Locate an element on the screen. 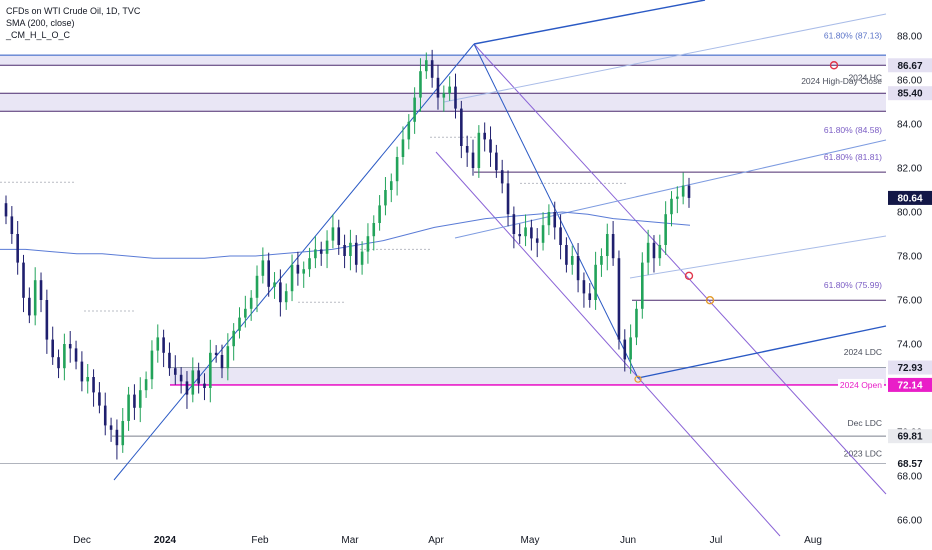  label-fib-84-58: 61.80% (84.58) is located at coordinates (853, 130).